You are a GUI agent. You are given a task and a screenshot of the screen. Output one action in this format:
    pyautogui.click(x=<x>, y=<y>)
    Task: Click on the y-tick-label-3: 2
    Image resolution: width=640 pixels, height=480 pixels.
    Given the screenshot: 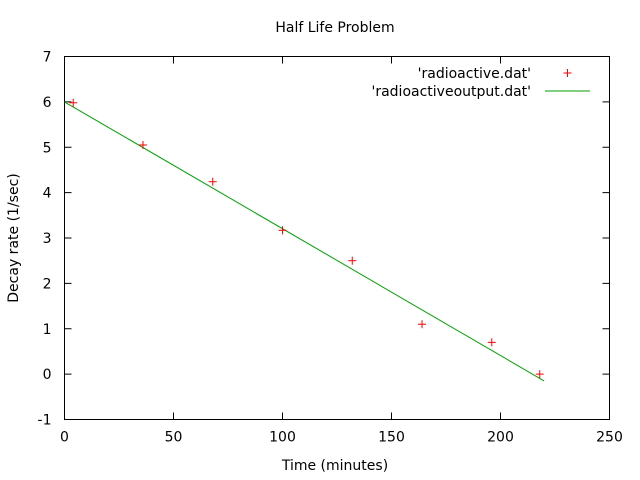 What is the action you would take?
    pyautogui.click(x=47, y=284)
    